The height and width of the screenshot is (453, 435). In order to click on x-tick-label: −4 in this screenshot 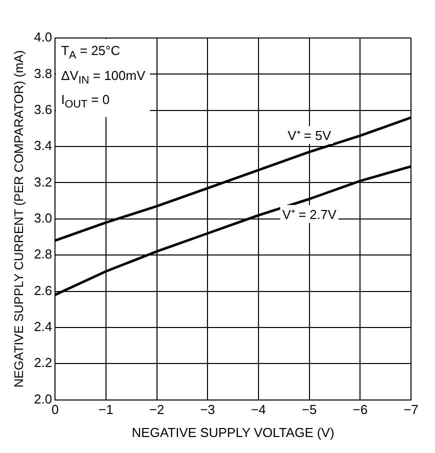, I will do `click(258, 410)`.